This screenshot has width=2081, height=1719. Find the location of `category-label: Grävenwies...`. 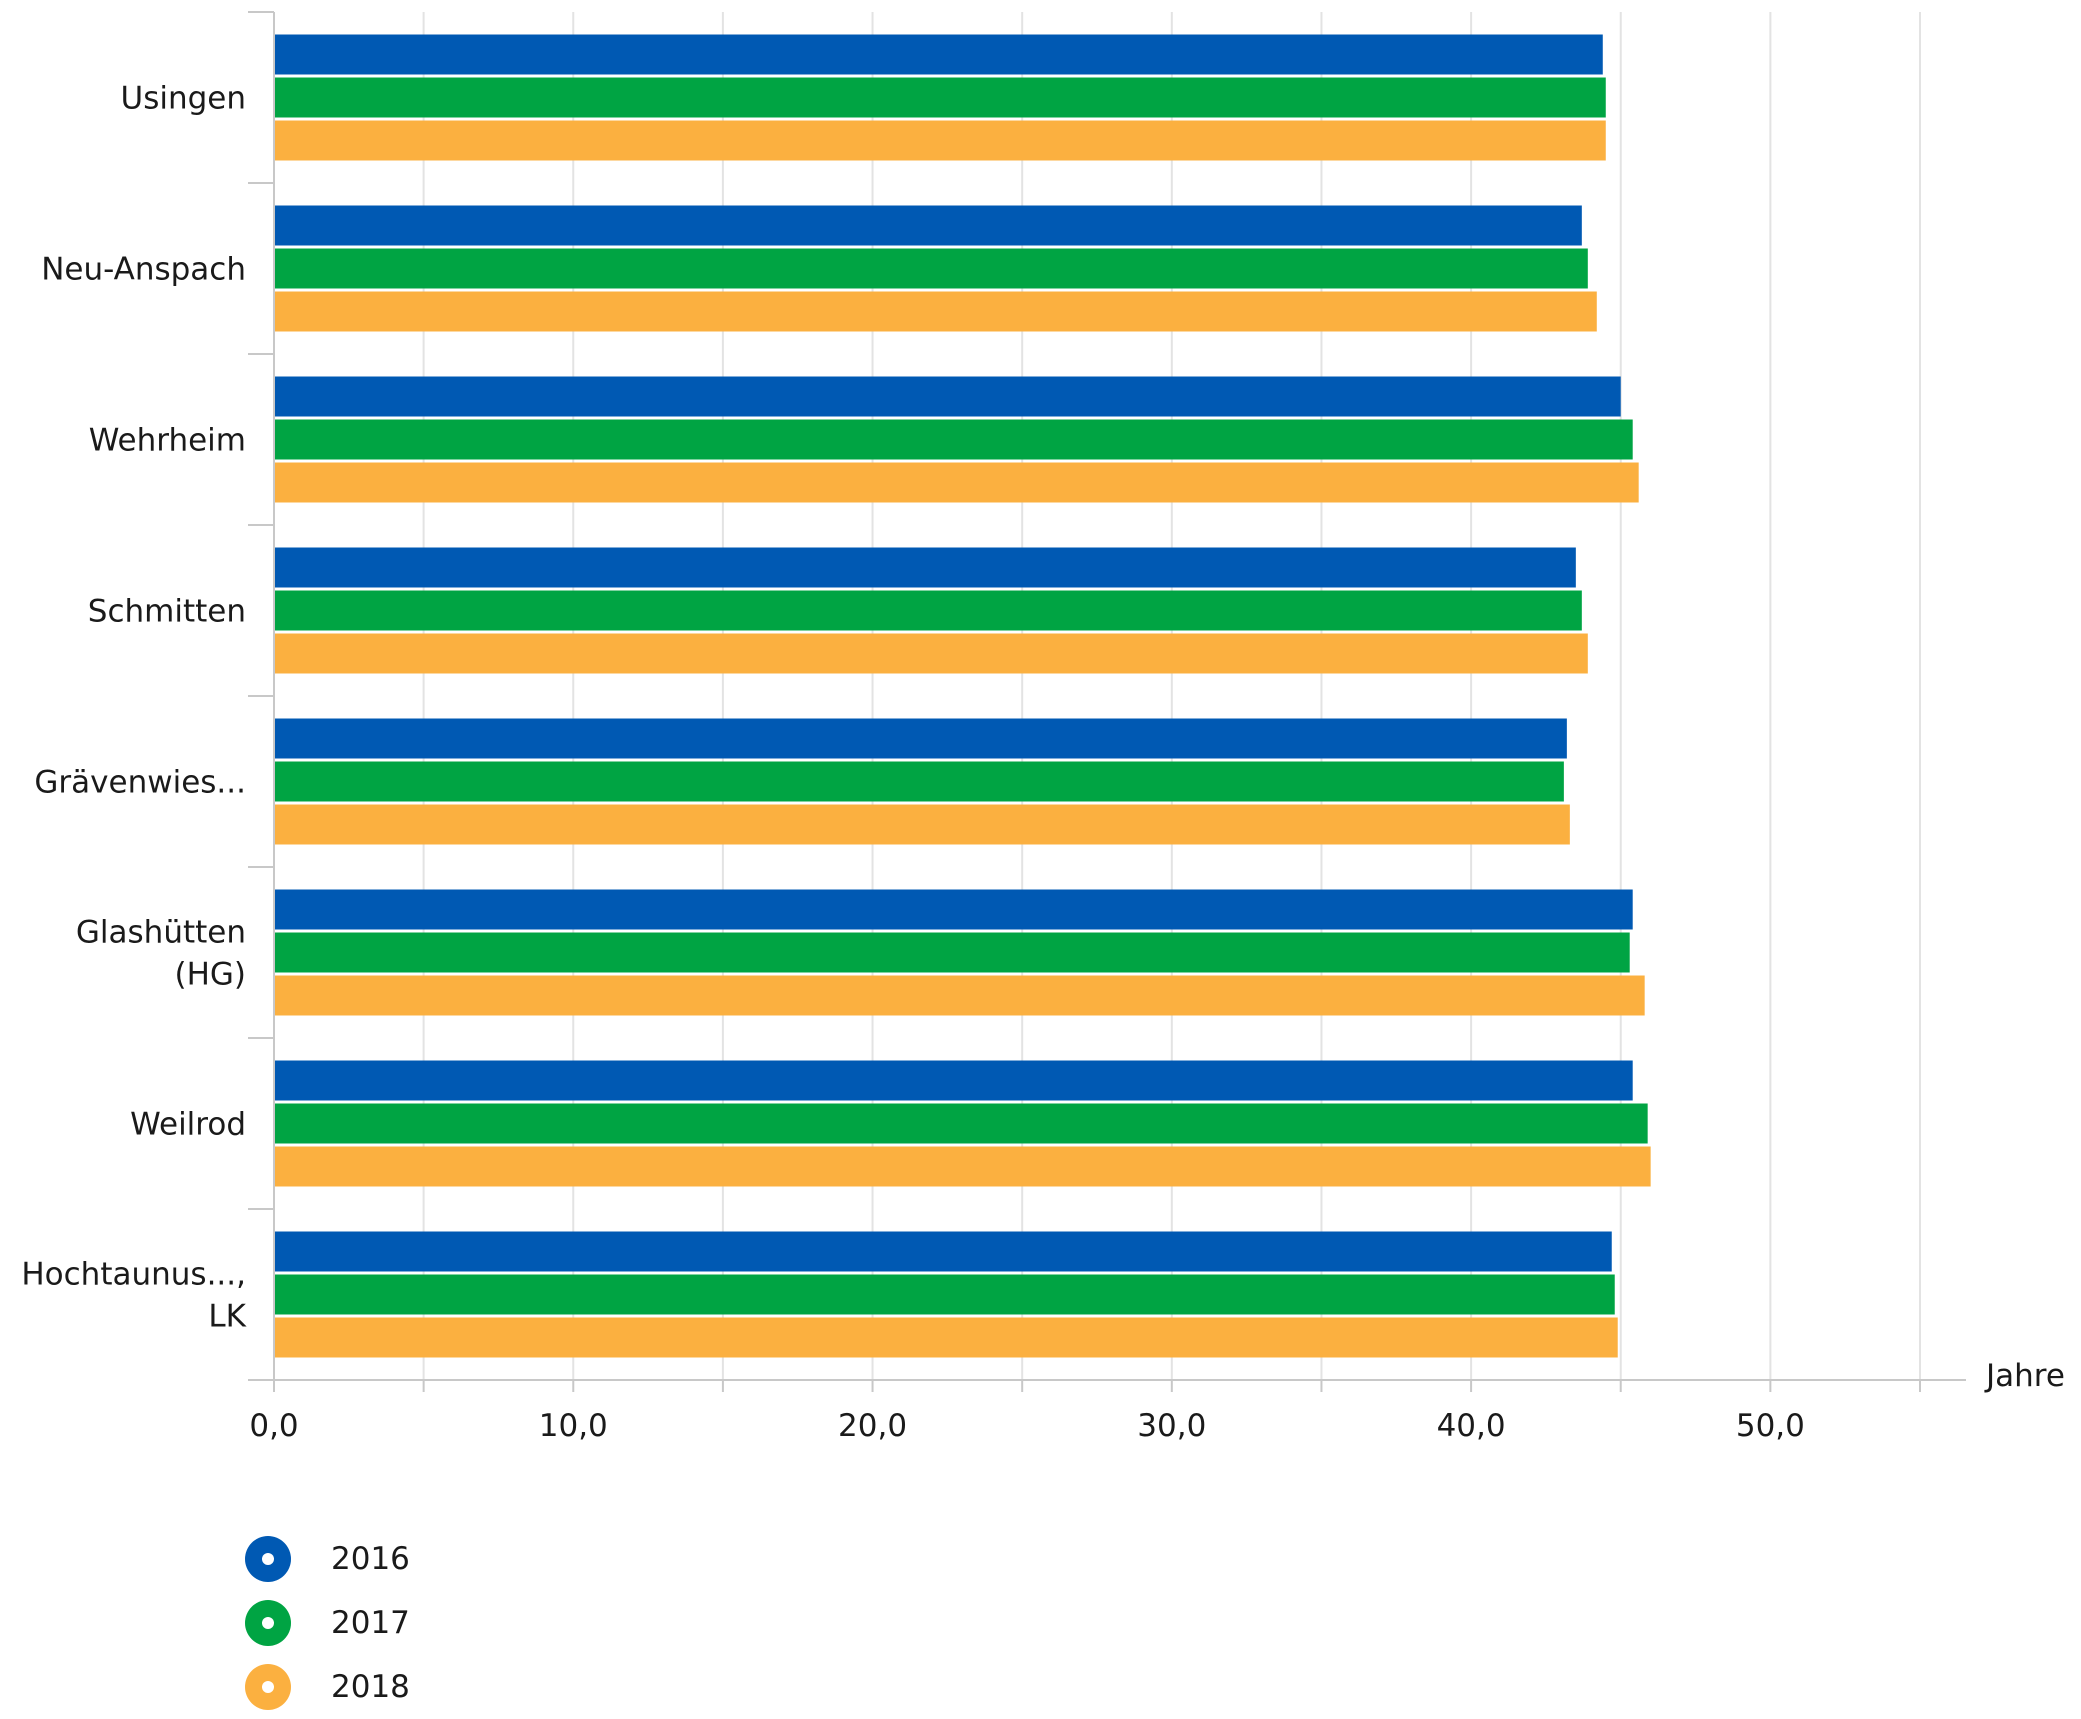

category-label: Grävenwies... is located at coordinates (140, 783).